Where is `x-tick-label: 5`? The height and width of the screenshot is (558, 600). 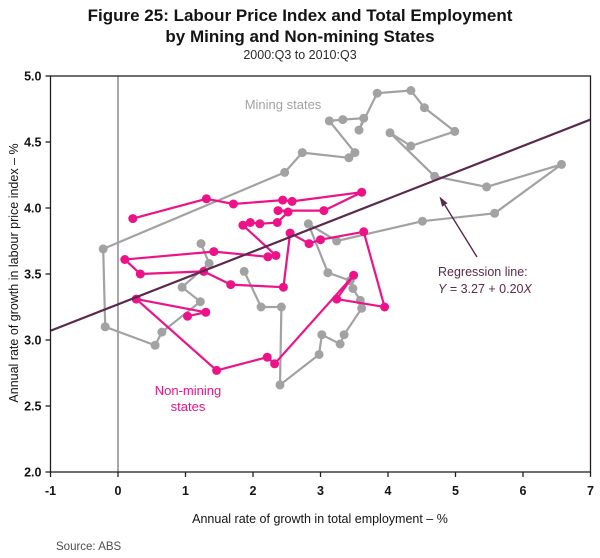
x-tick-label: 5 is located at coordinates (455, 491).